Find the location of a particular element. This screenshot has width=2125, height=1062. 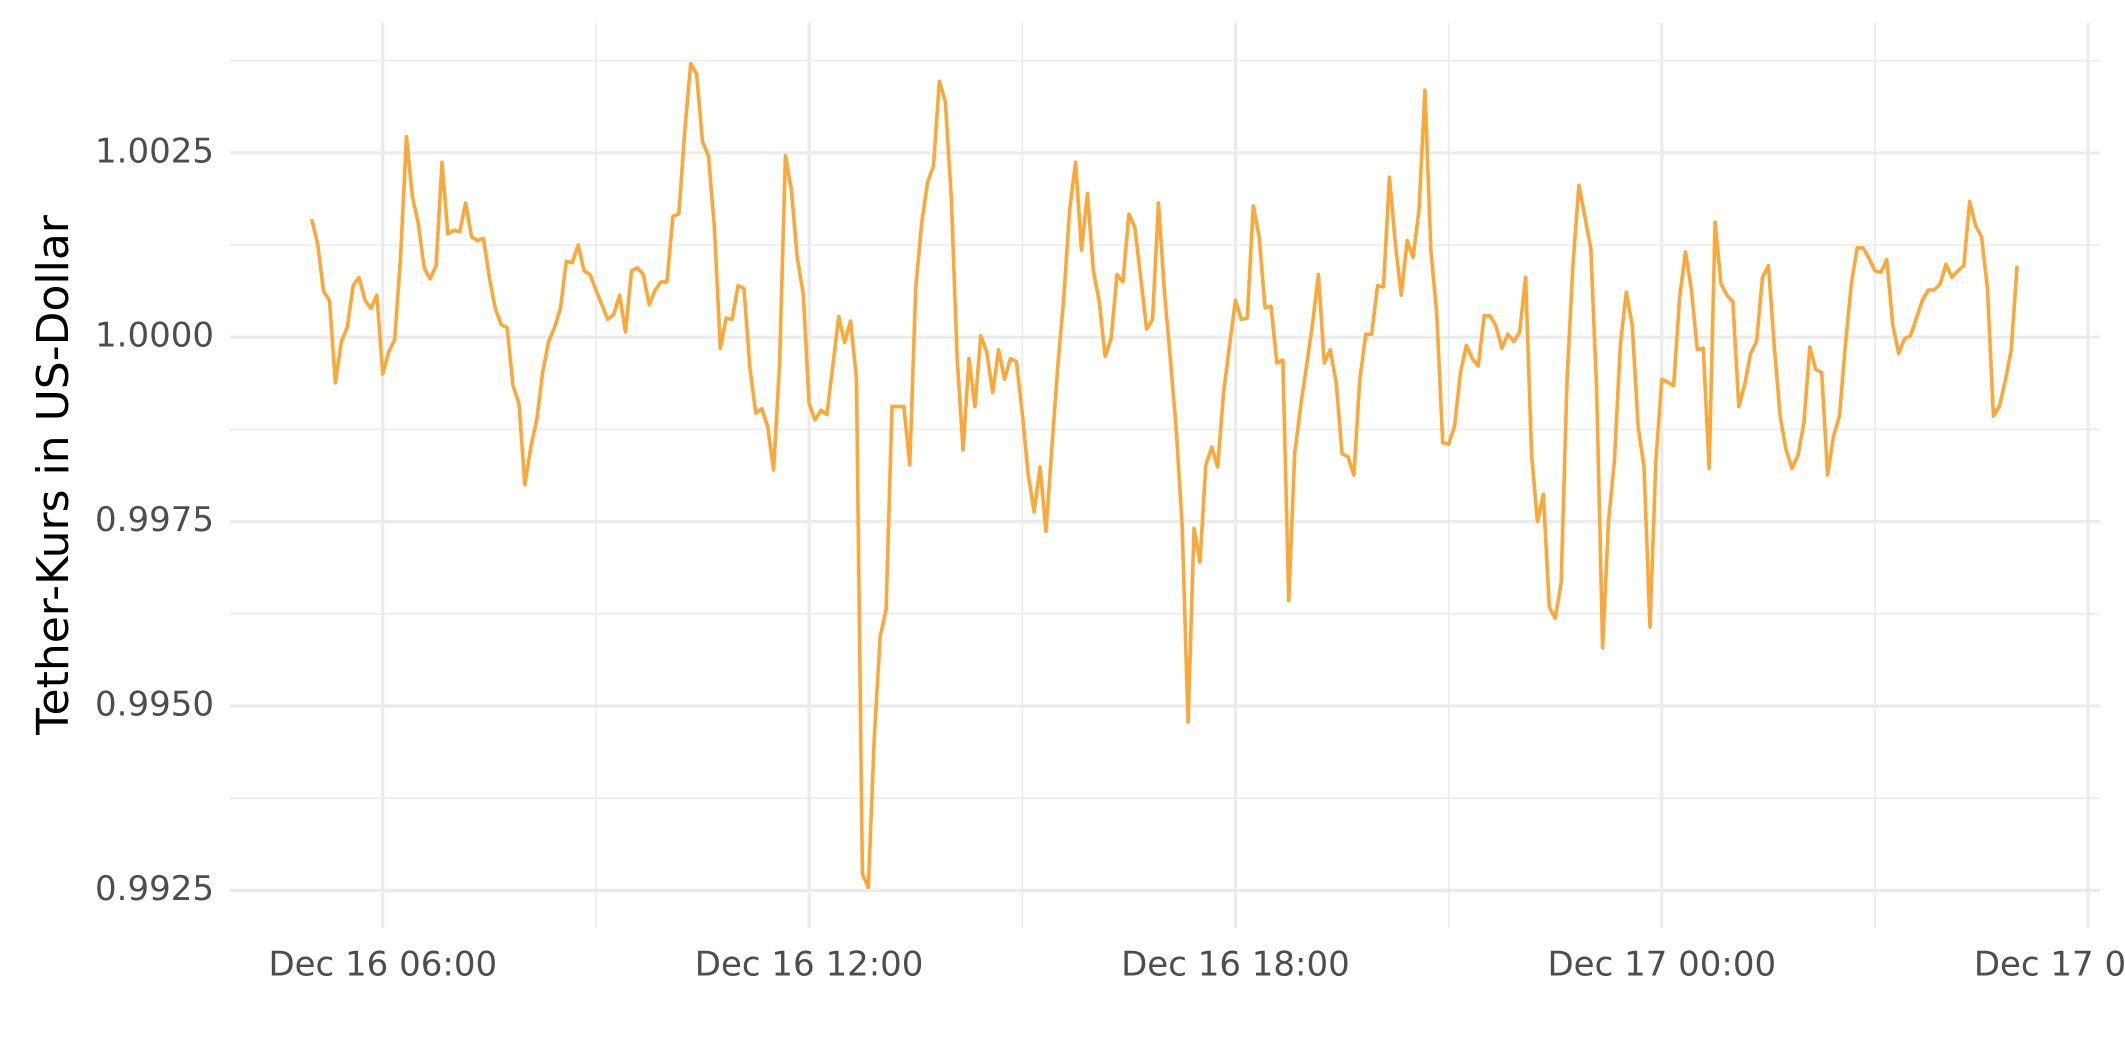

x-tick-label: Dec 17 06:00 is located at coordinates (2049, 965).